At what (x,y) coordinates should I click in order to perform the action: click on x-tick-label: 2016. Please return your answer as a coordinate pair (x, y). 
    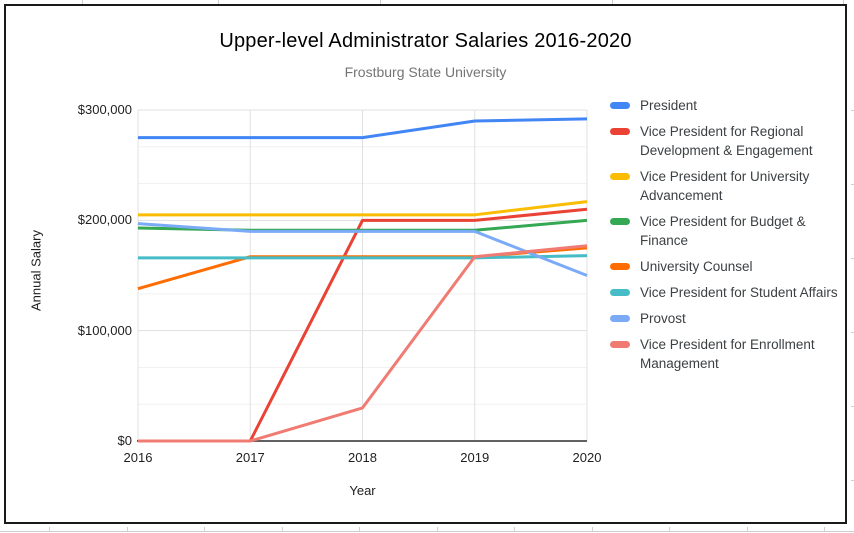
    Looking at the image, I should click on (138, 457).